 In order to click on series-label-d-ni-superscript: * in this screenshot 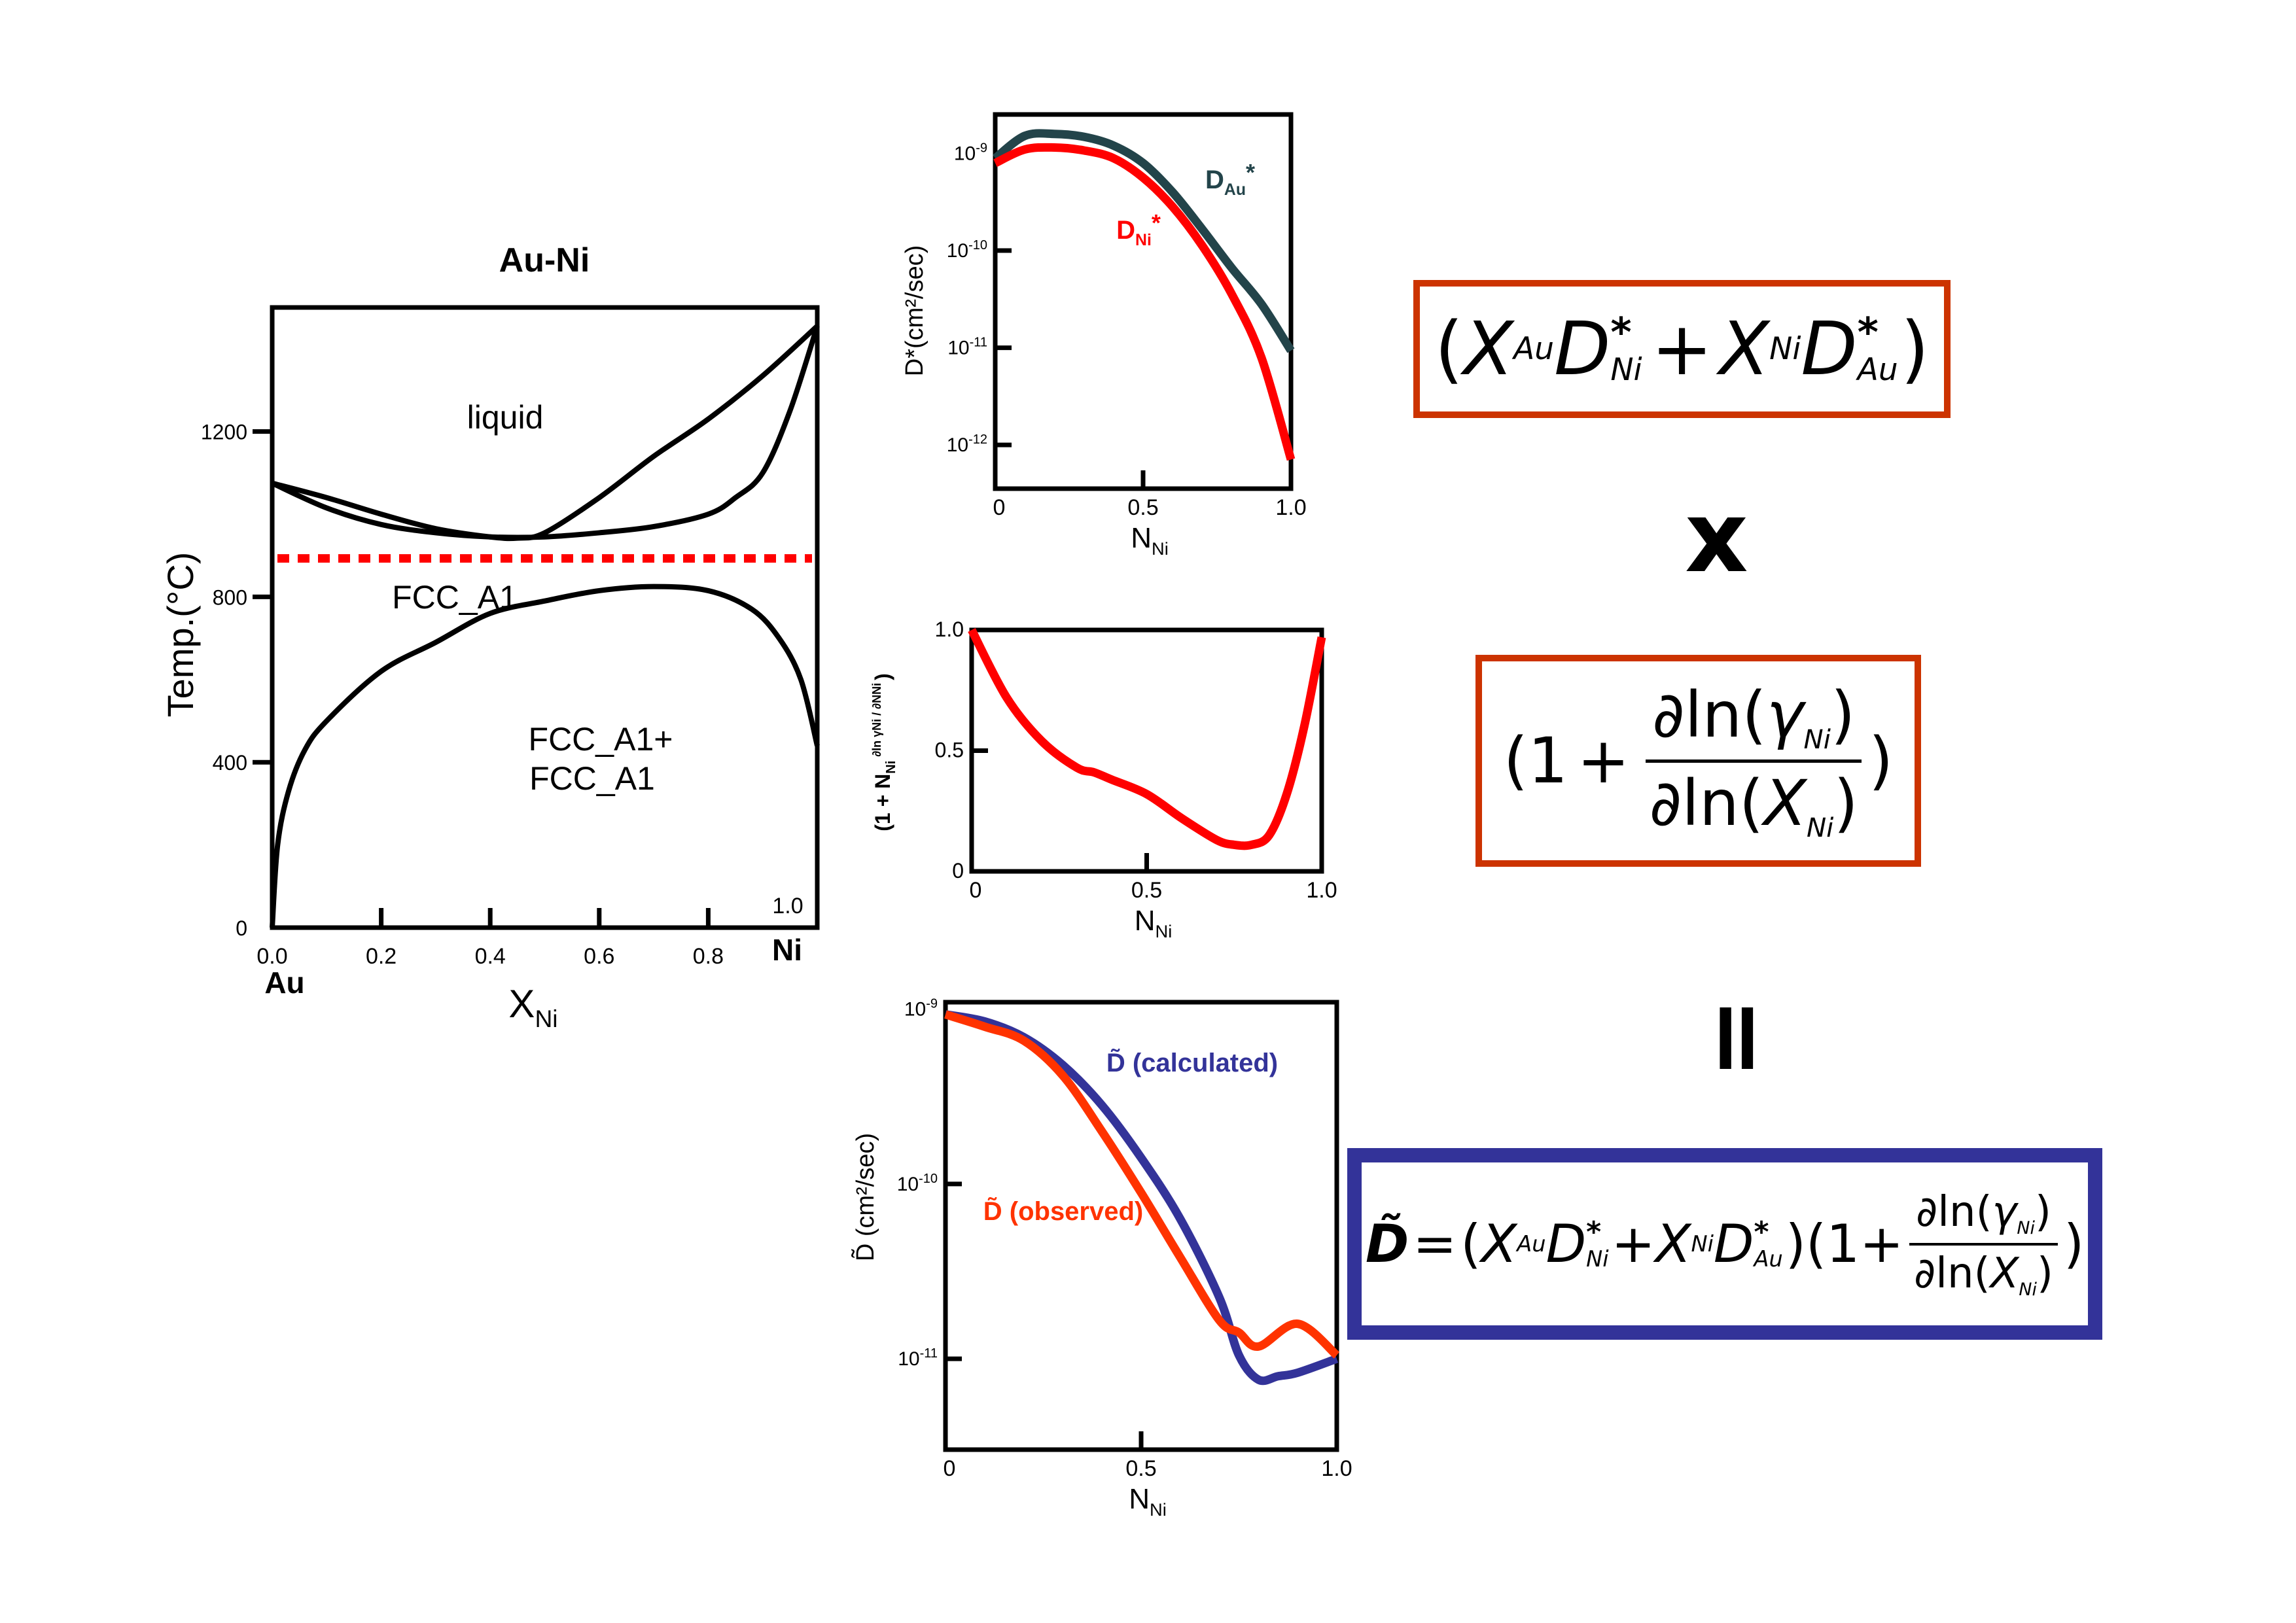, I will do `click(1156, 223)`.